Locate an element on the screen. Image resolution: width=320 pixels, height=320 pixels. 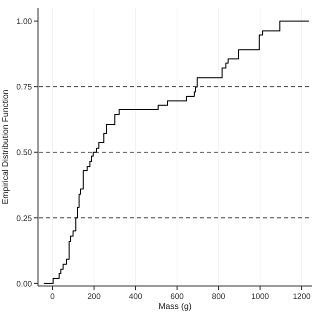
x-tick-label: 400 is located at coordinates (135, 296).